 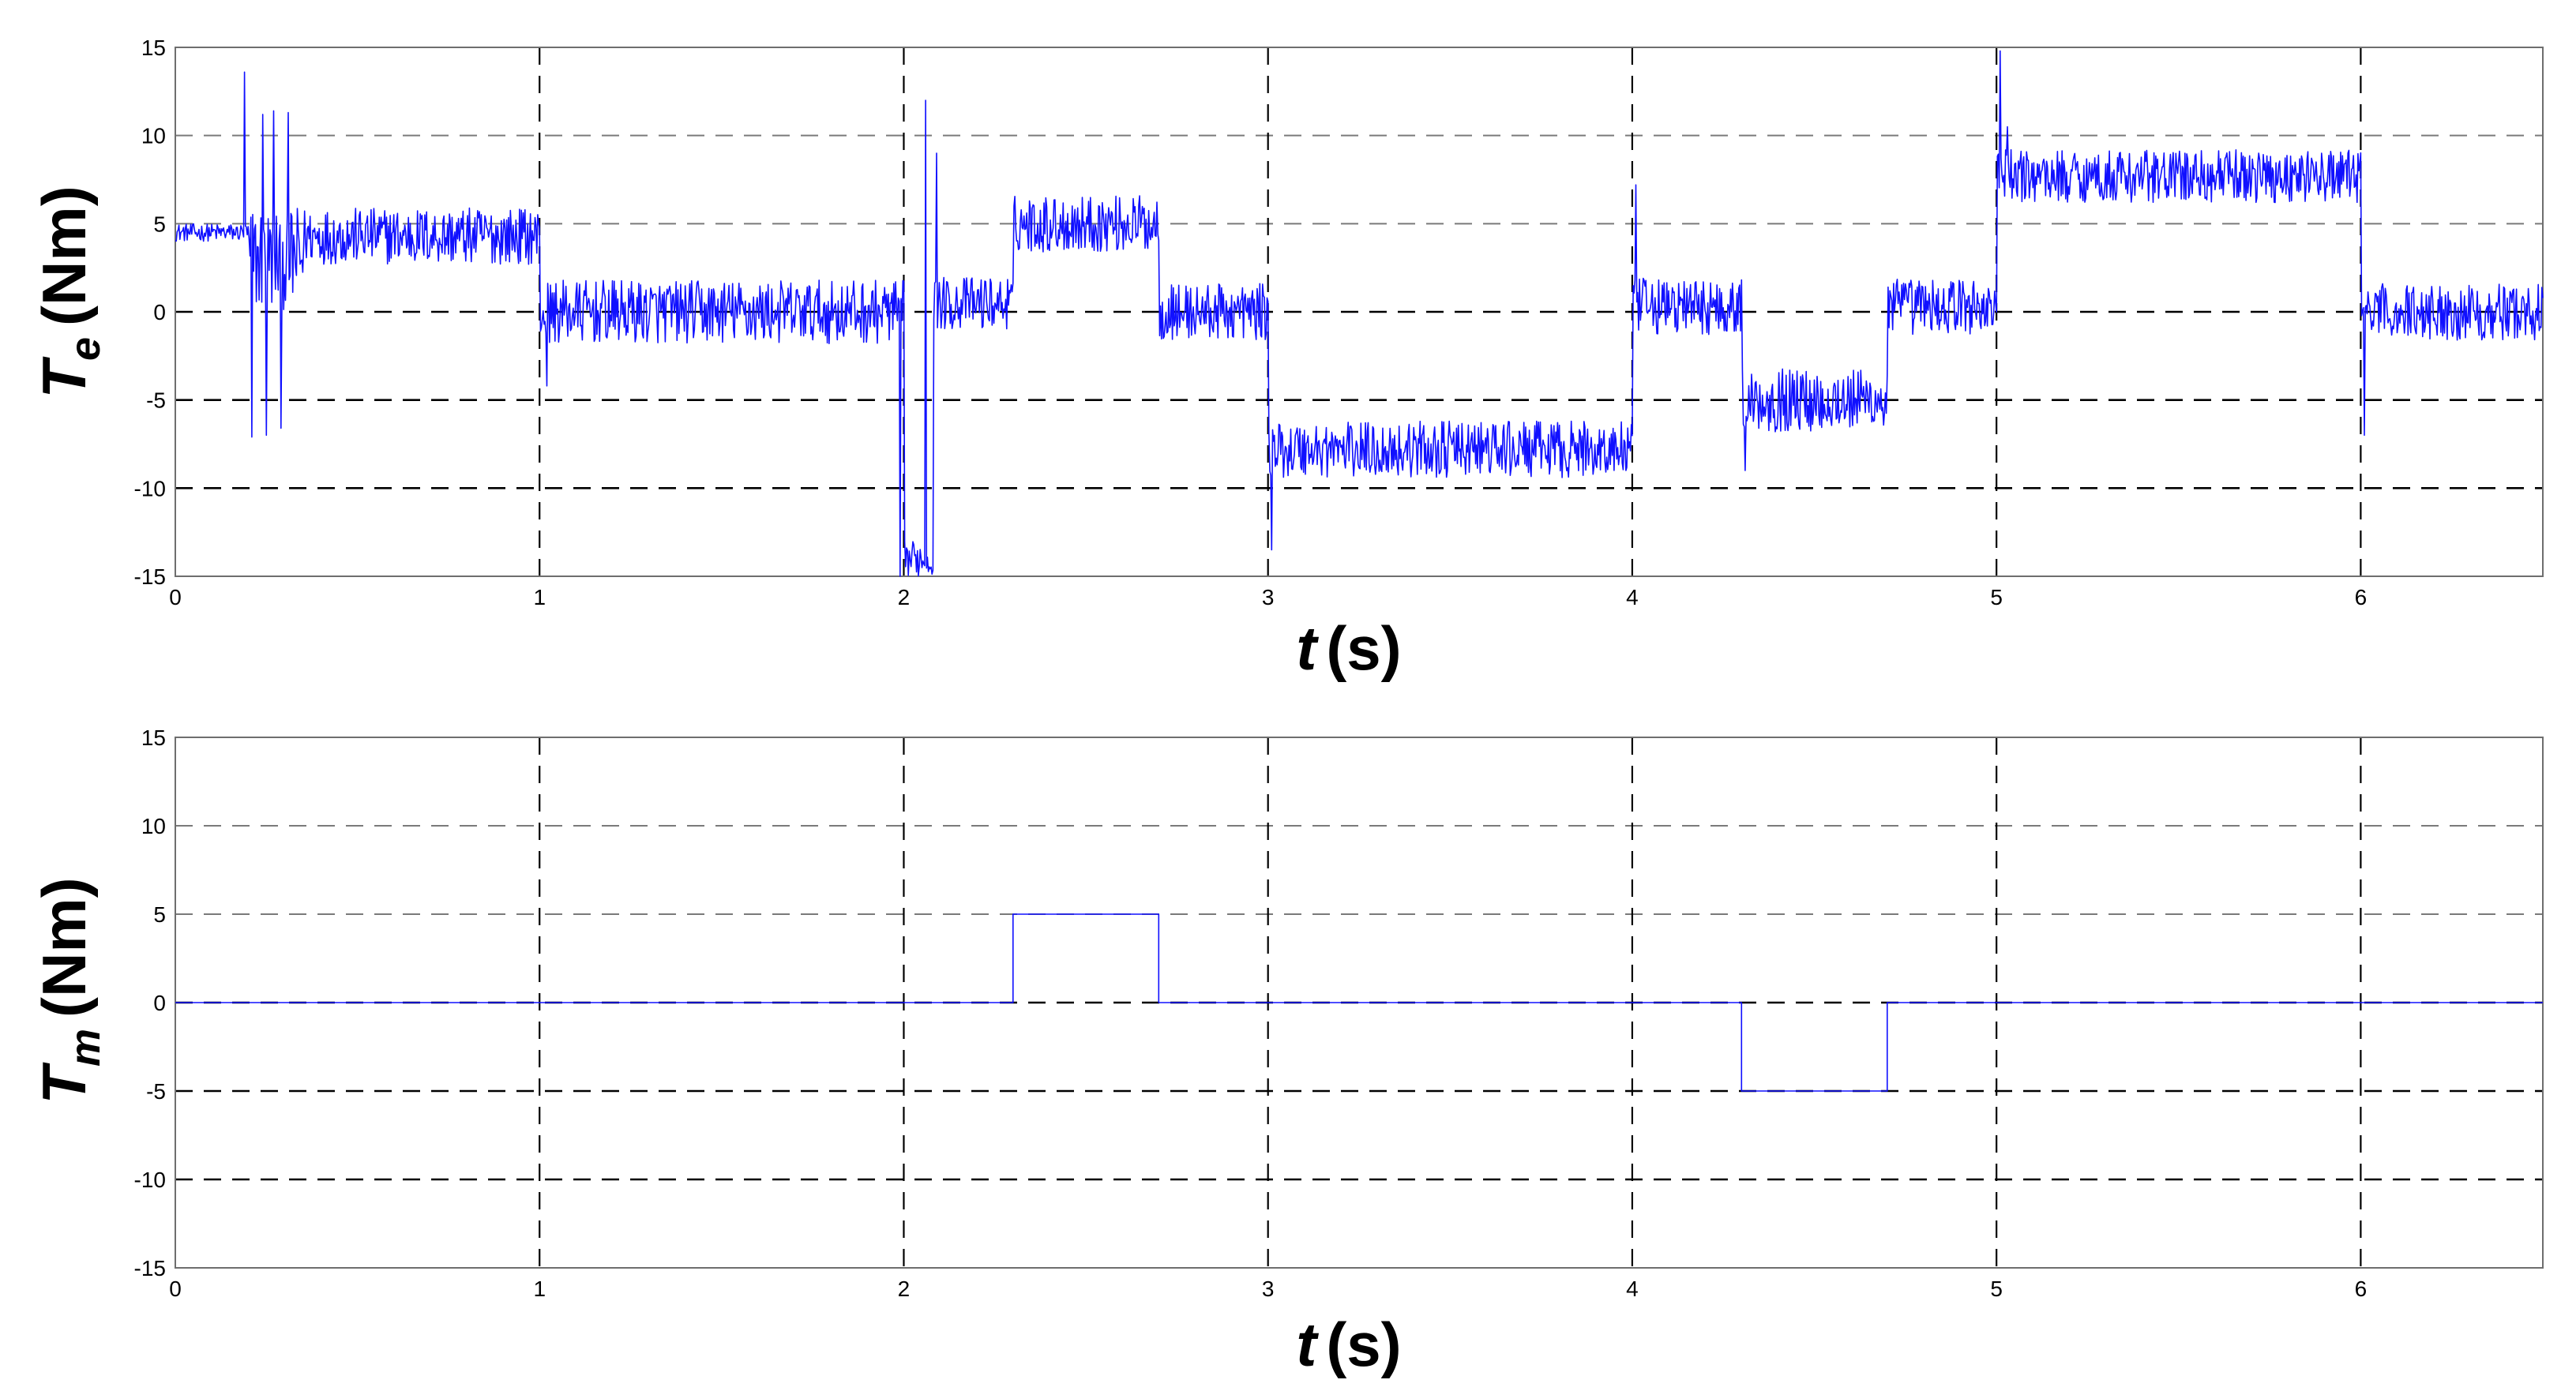 I want to click on te-ylabel-unit: (Nm), so click(x=64, y=256).